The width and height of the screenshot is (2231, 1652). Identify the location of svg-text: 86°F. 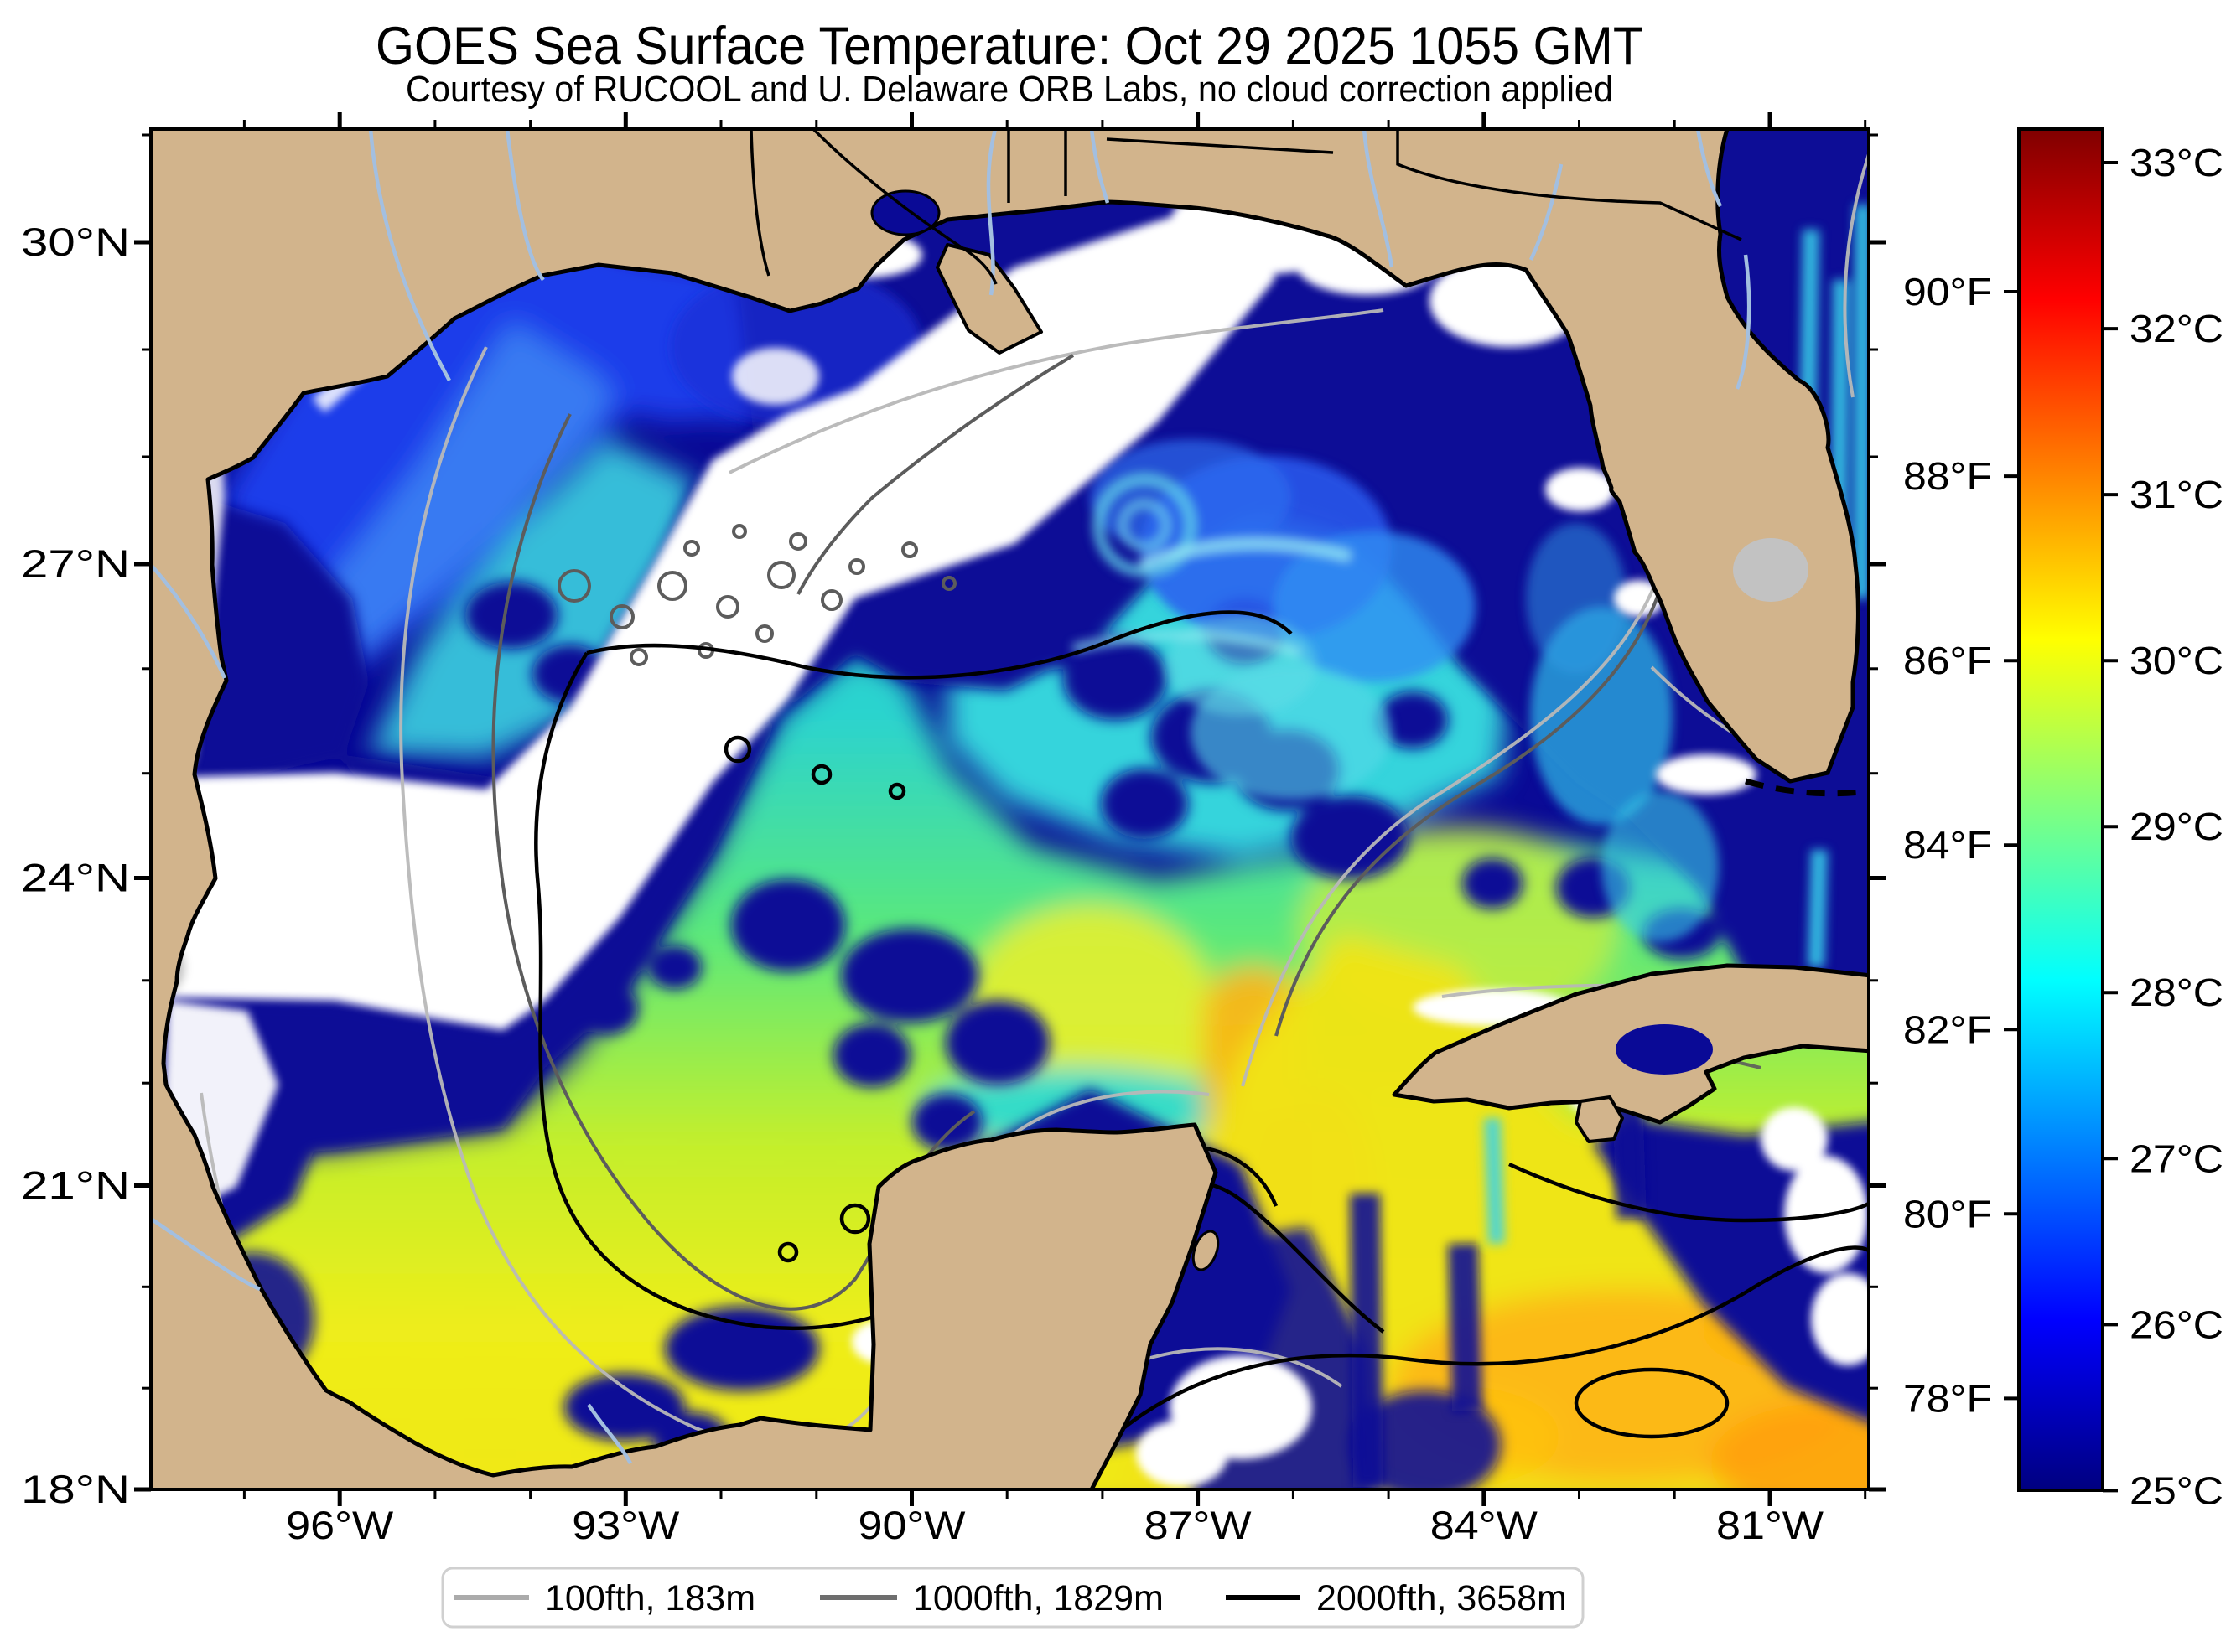
(1947, 660).